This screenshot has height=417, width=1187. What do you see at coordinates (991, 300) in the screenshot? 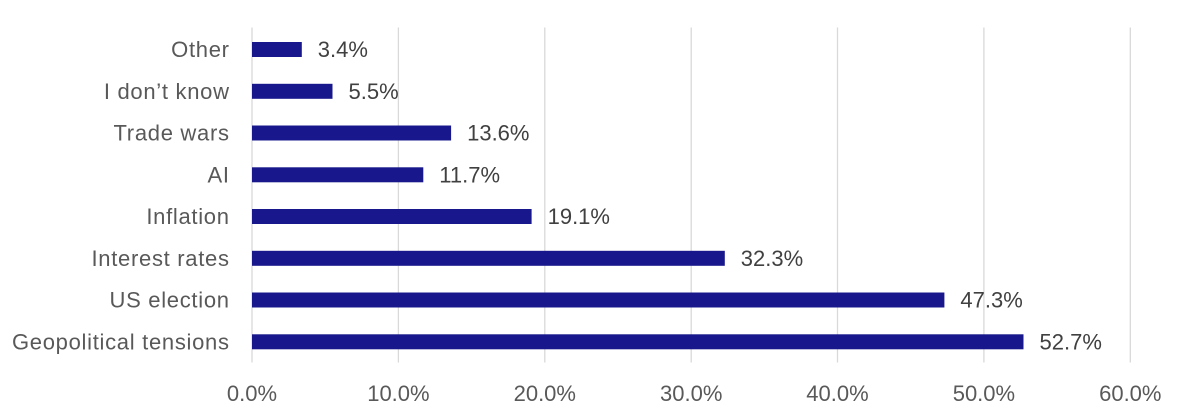
I see `svg-text: 47.3%` at bounding box center [991, 300].